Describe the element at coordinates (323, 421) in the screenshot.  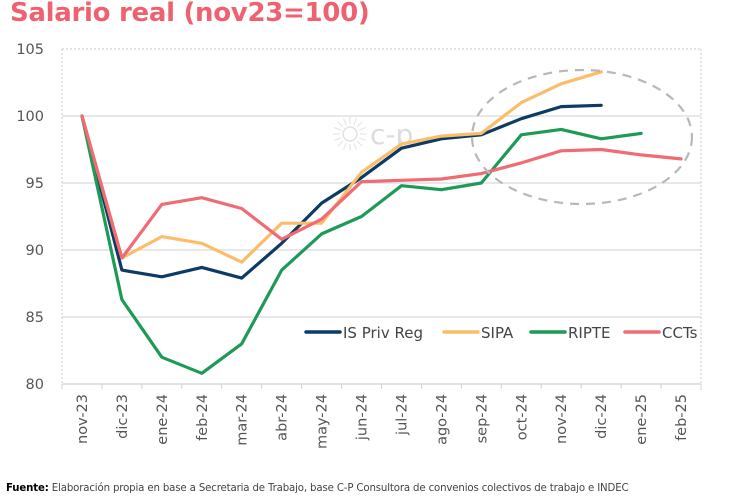
I see `x-tick-label: may-24` at that location.